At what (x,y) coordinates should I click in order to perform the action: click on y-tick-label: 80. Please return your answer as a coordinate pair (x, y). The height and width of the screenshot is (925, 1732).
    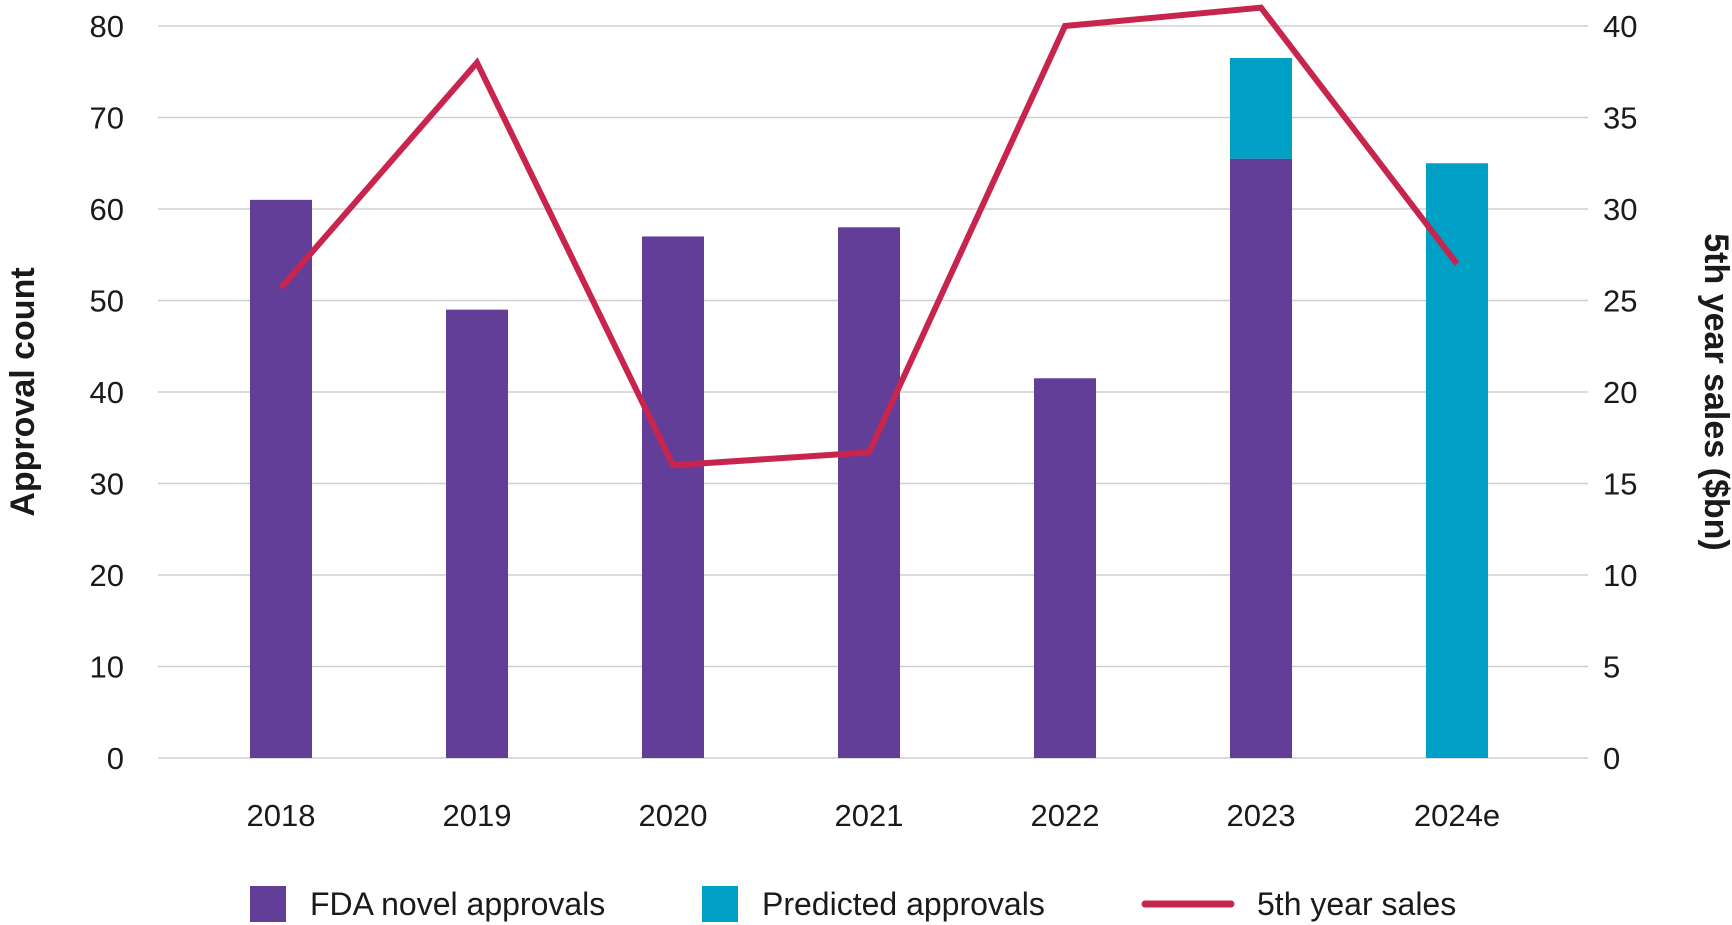
    Looking at the image, I should click on (107, 26).